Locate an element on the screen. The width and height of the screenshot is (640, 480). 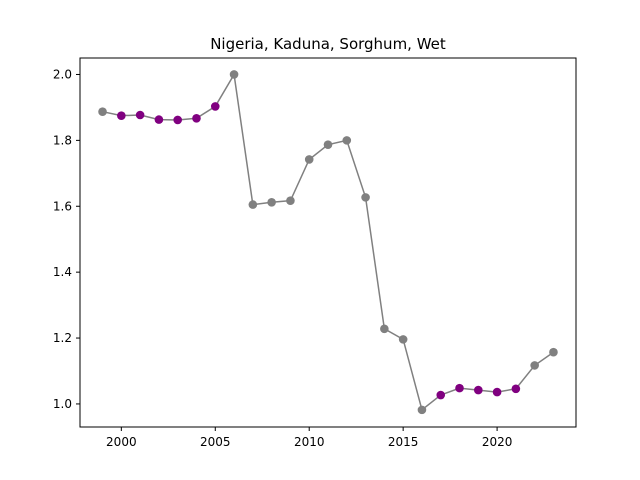
data-point-2007 is located at coordinates (253, 204).